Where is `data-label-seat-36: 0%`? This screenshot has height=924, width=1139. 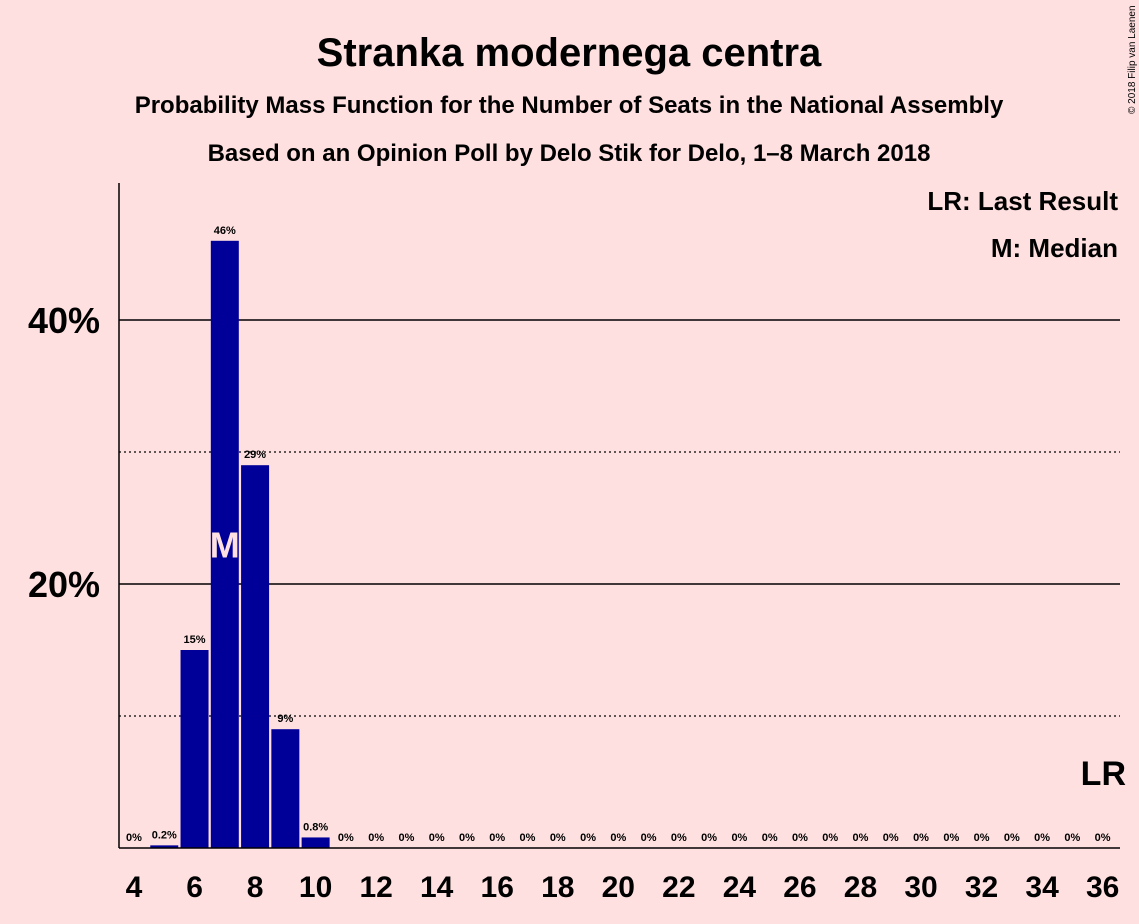
data-label-seat-36: 0% is located at coordinates (1103, 838).